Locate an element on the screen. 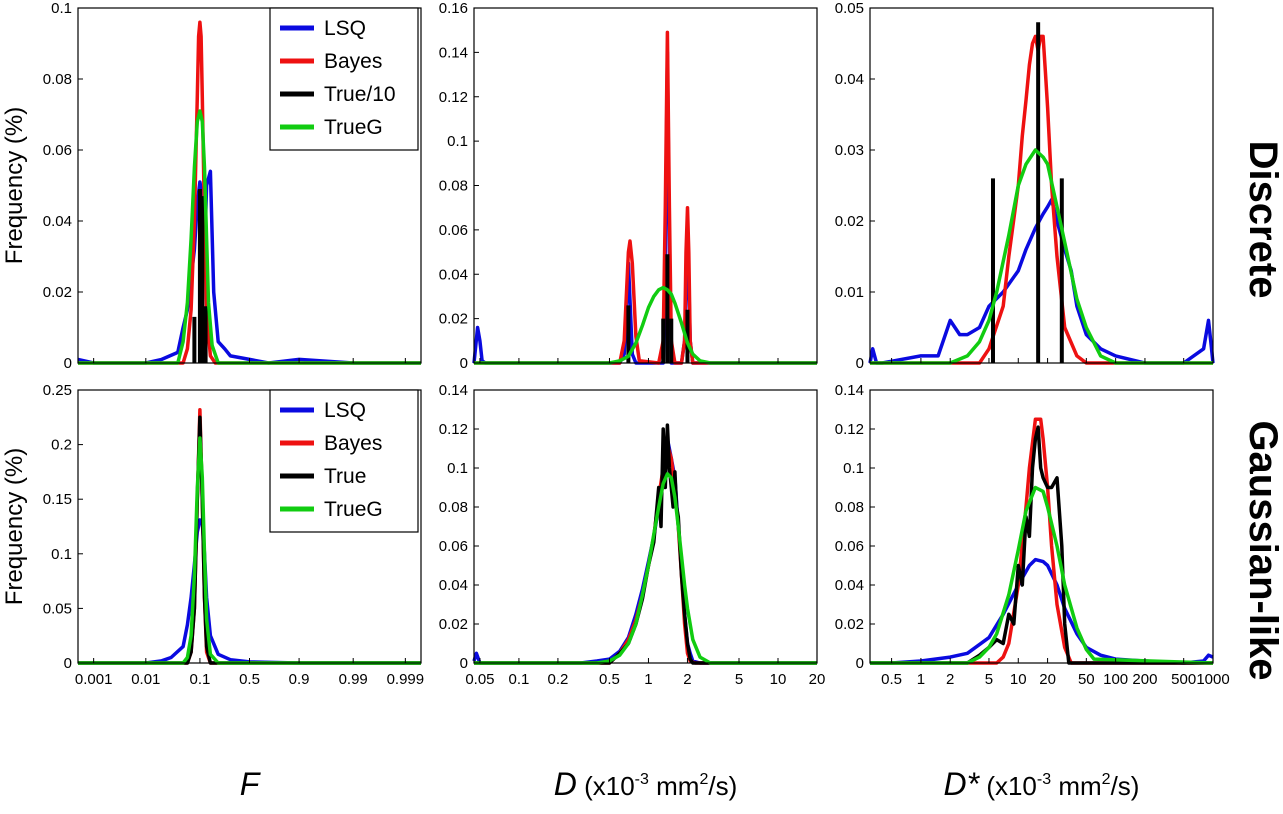 The height and width of the screenshot is (814, 1283). y-axis-label: Frequency (%) is located at coordinates (14, 185).